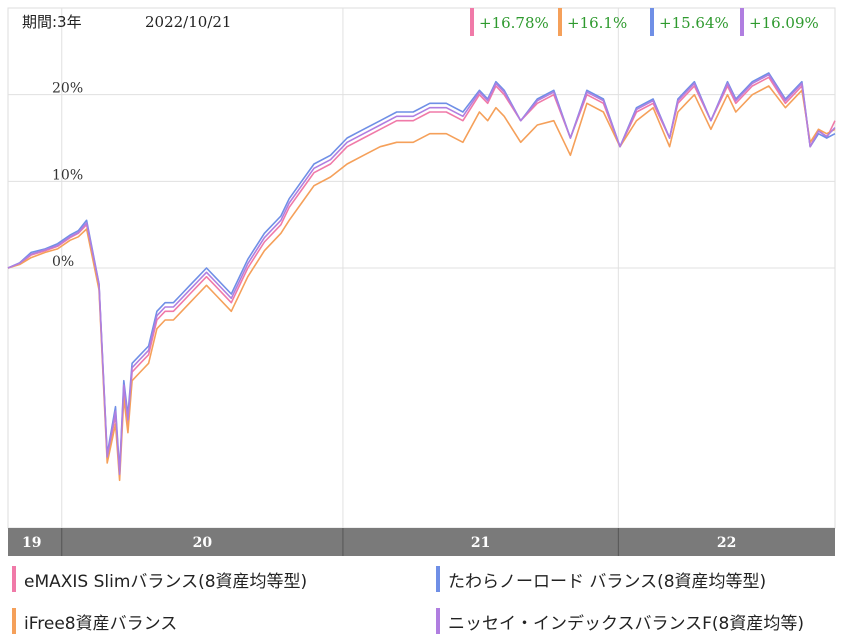  I want to click on y-tick-label: 0%, so click(63, 262).